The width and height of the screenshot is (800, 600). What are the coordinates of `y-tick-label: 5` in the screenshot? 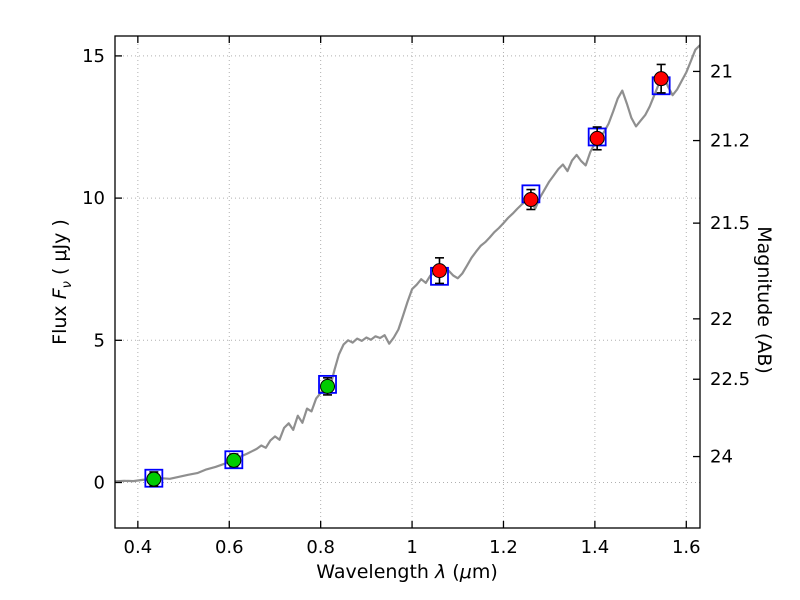 It's located at (99, 340).